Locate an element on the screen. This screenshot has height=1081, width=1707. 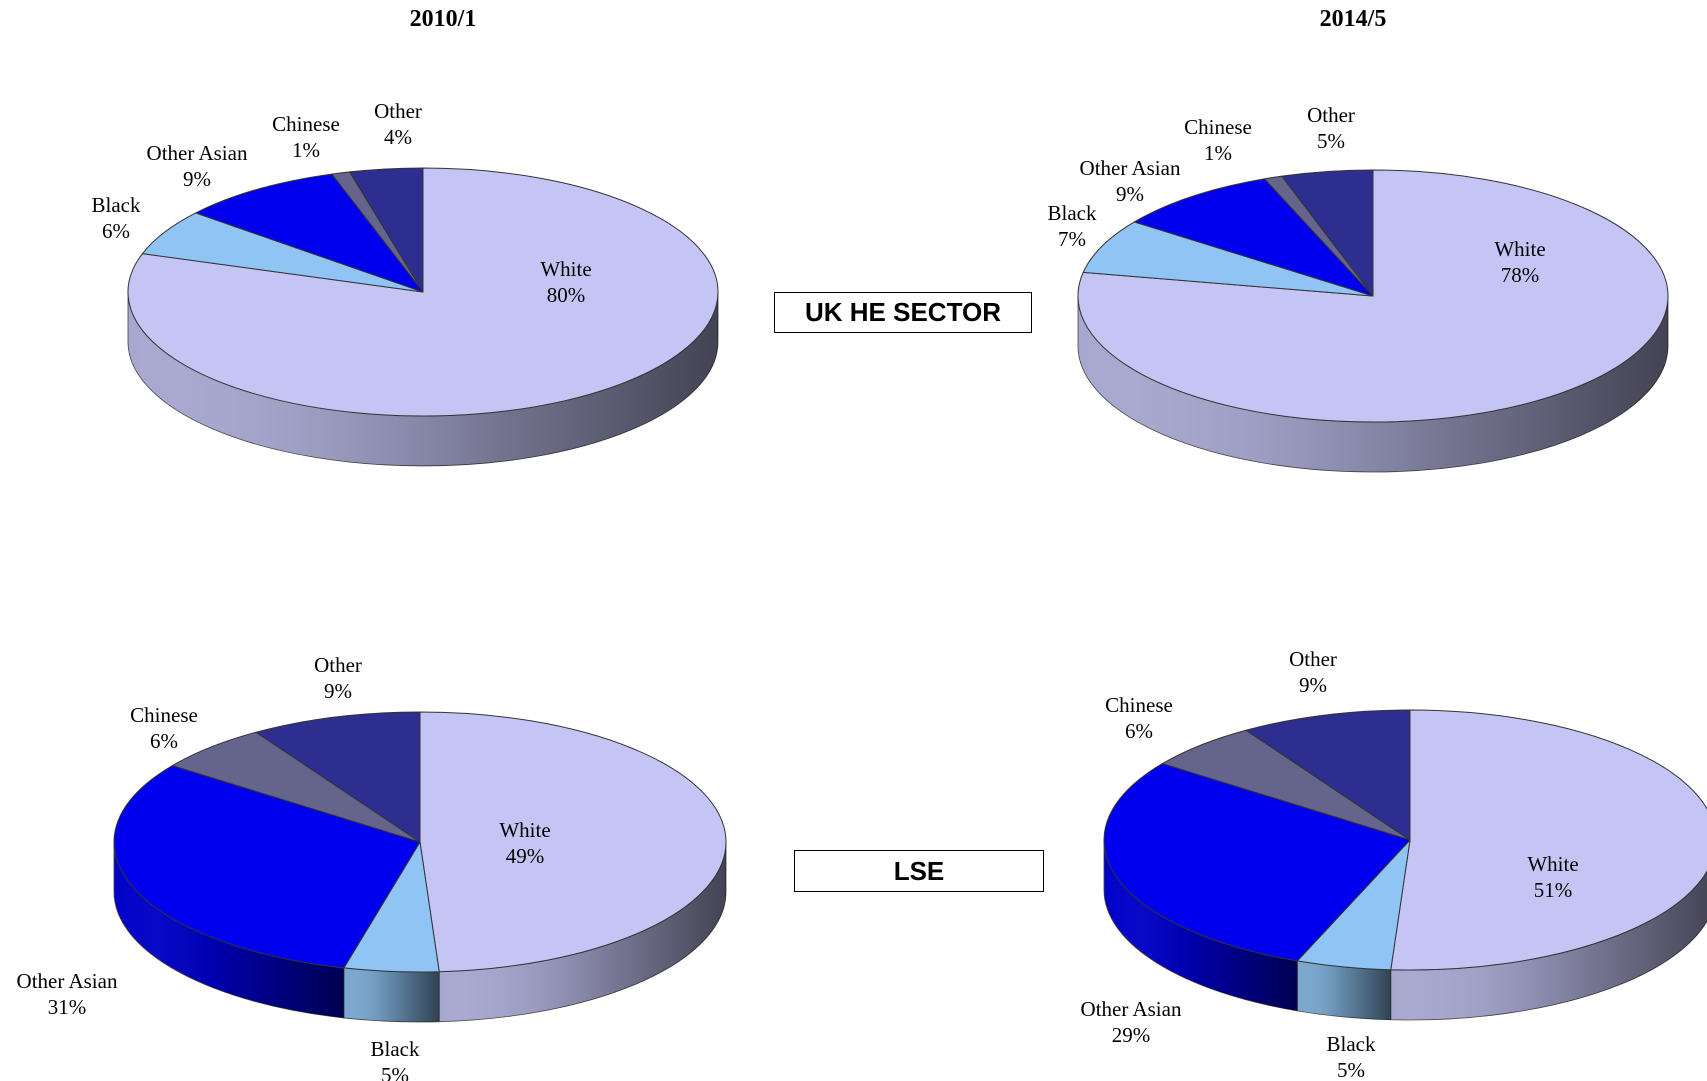
uk-he-sector-2010-1-label-chinese: Chinese 1% is located at coordinates (306, 137).